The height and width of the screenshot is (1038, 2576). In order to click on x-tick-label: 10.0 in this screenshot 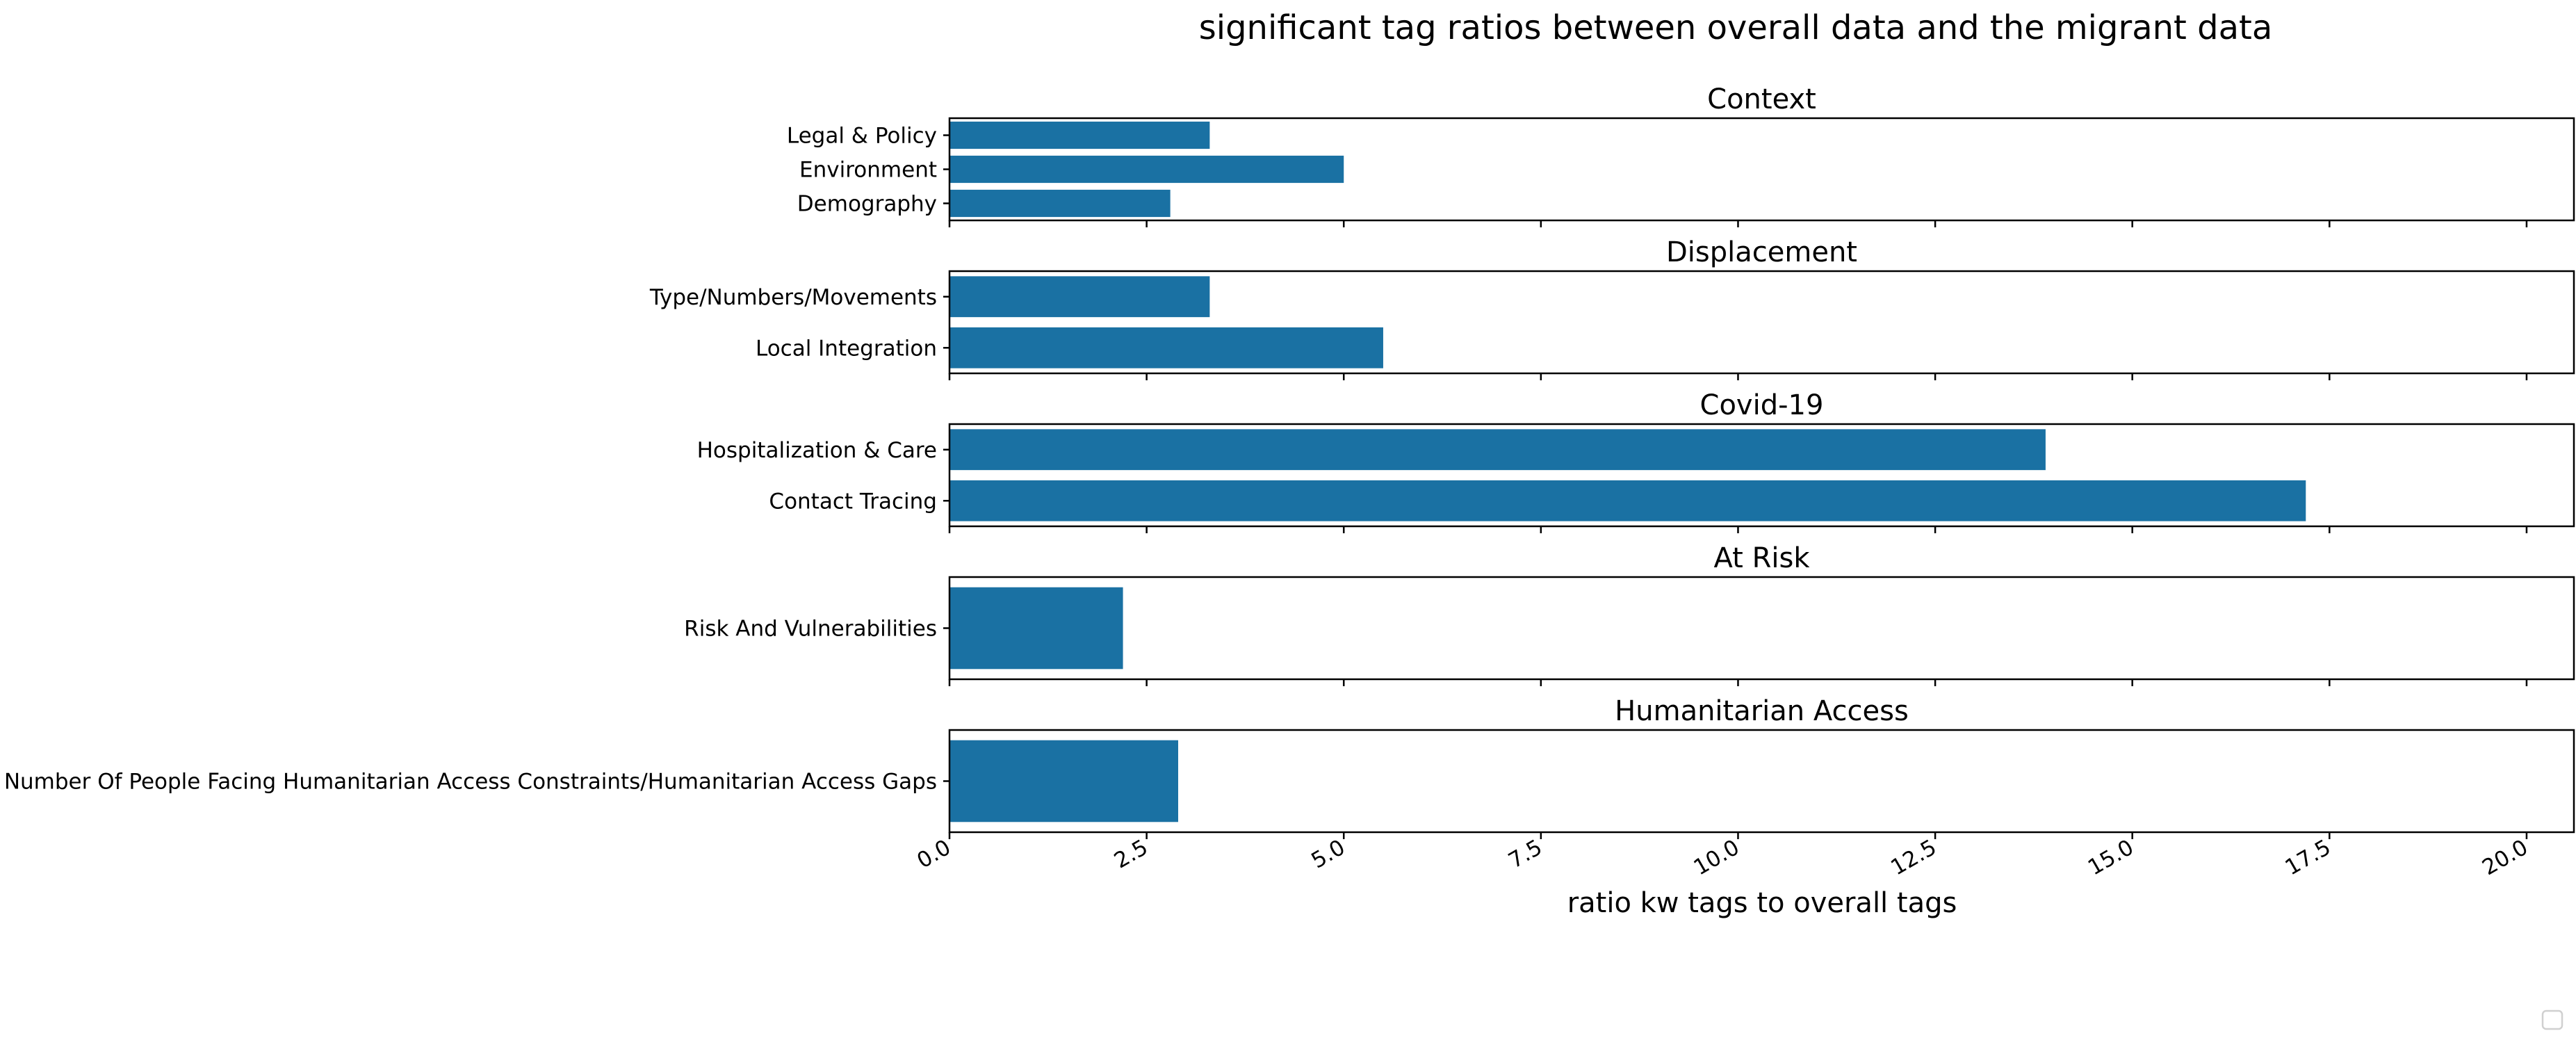, I will do `click(1717, 858)`.